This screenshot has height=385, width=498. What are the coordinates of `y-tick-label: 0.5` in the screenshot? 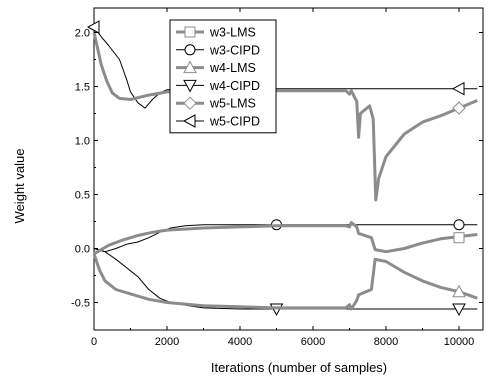 It's located at (82, 196).